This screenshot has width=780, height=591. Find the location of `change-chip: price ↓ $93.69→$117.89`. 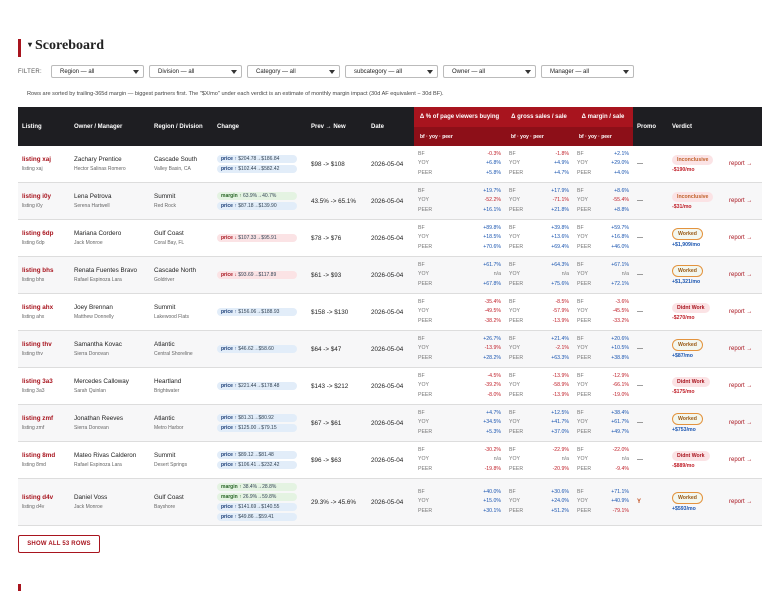

change-chip: price ↓ $93.69→$117.89 is located at coordinates (257, 275).